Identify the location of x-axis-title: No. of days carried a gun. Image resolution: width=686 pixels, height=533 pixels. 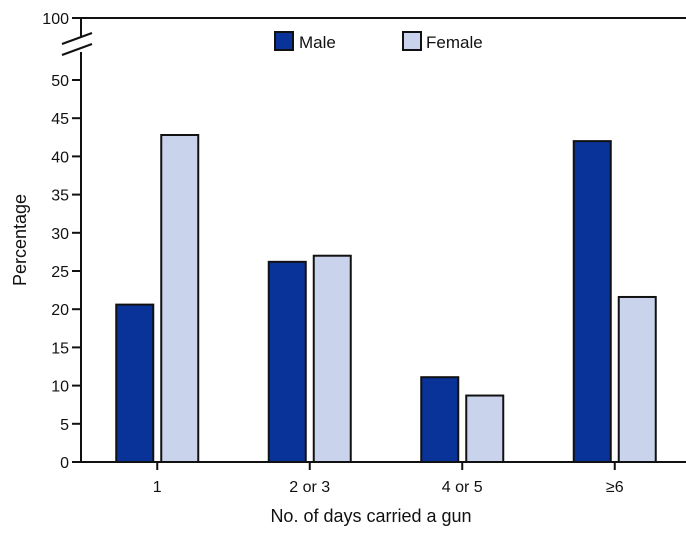
(370, 516).